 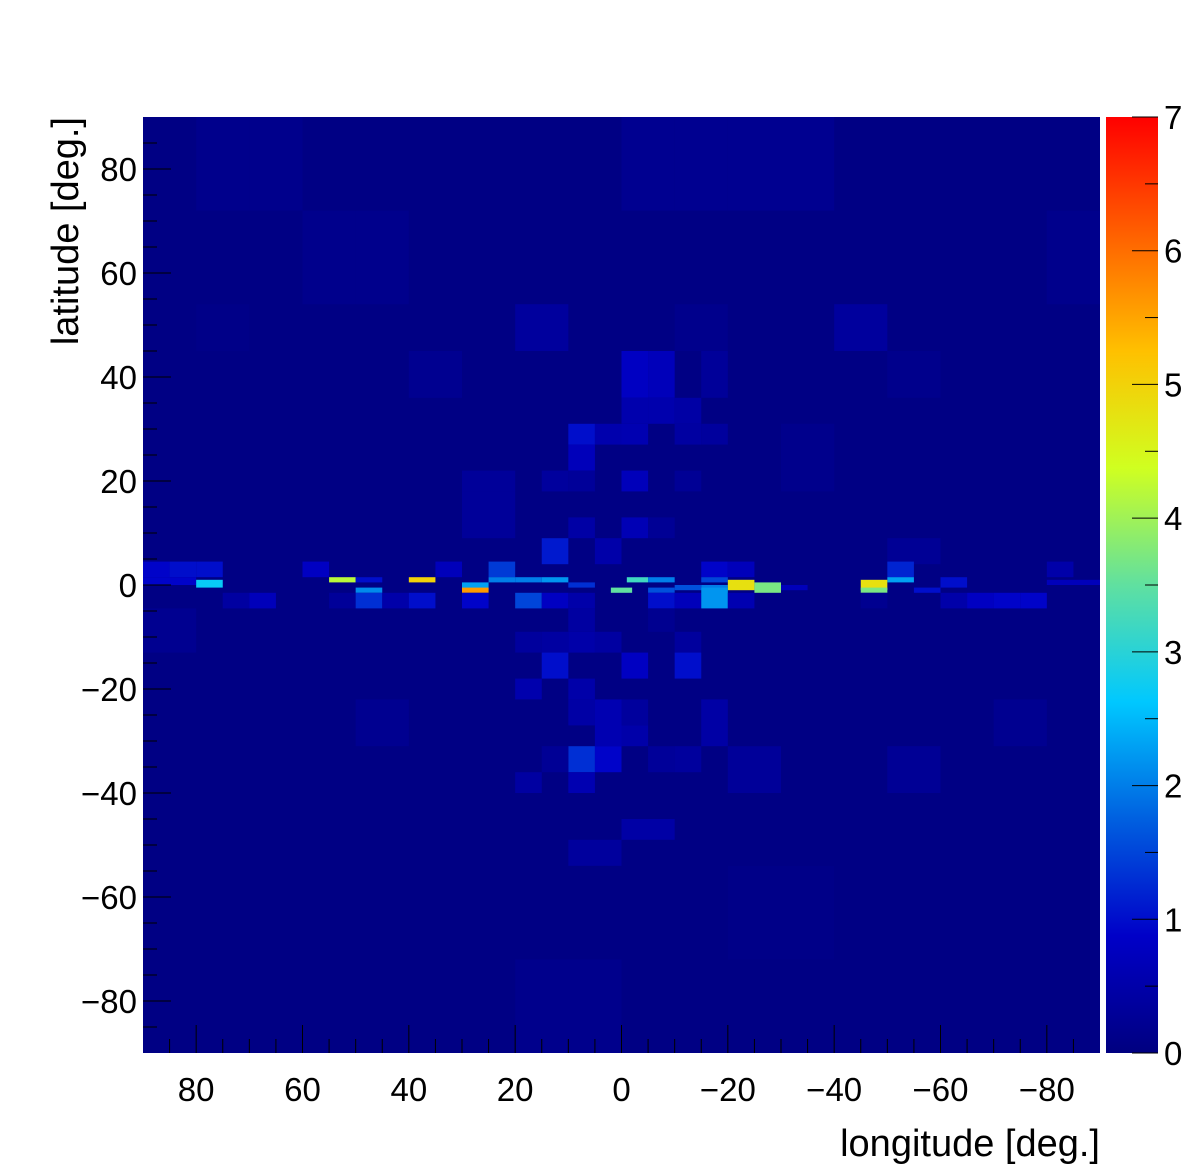 What do you see at coordinates (1173, 251) in the screenshot?
I see `colorbar-tick-label: 6` at bounding box center [1173, 251].